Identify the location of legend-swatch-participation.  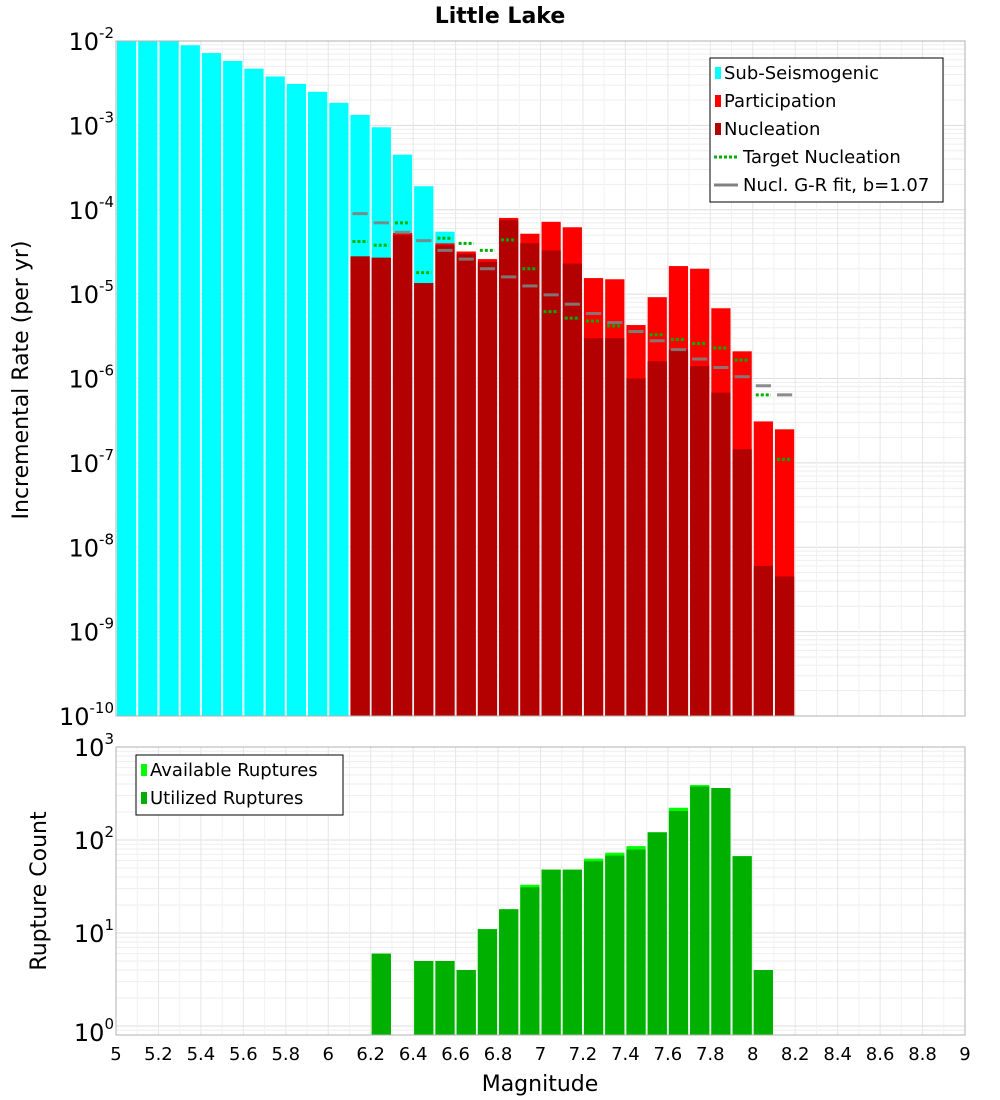
(718, 101).